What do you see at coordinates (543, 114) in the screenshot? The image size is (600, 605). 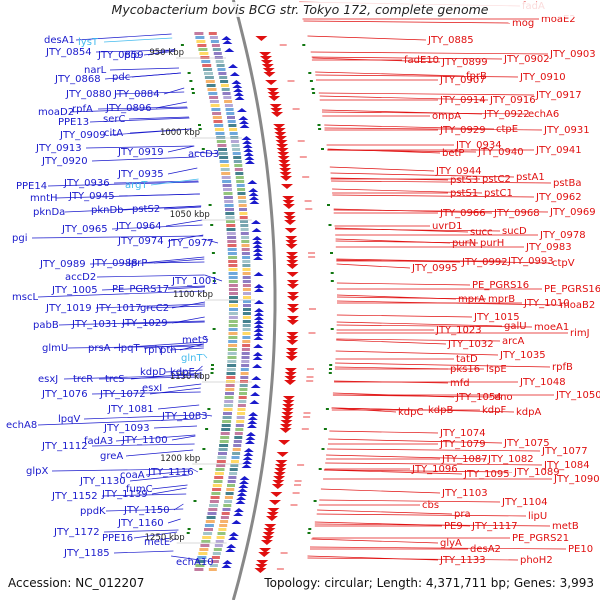 I see `right-gene-label: echA6` at bounding box center [543, 114].